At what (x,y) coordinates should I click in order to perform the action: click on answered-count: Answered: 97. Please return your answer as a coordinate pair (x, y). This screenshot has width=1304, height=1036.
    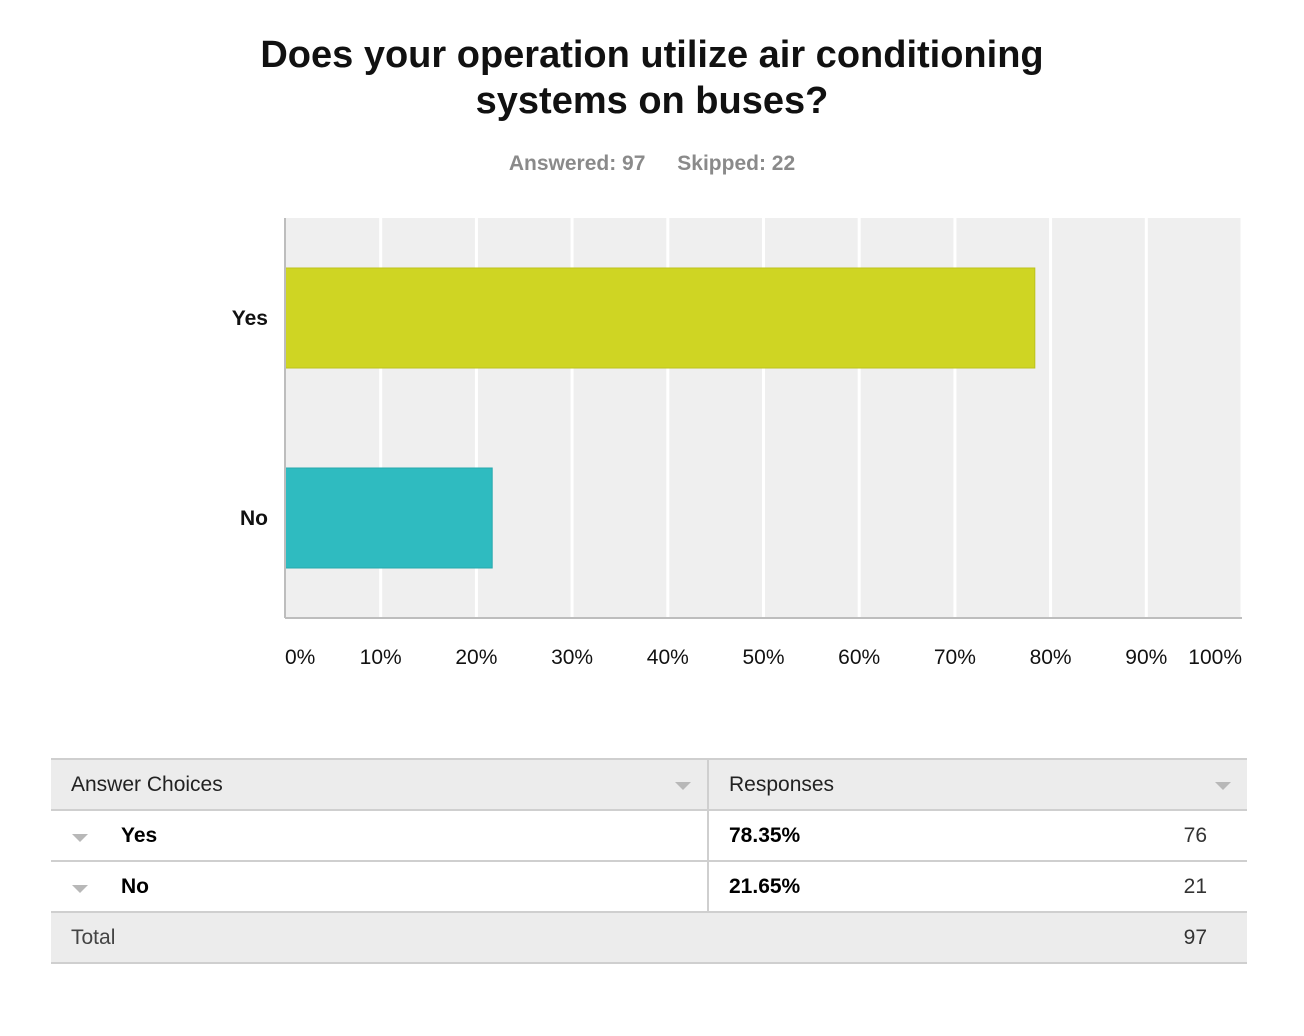
    Looking at the image, I should click on (577, 163).